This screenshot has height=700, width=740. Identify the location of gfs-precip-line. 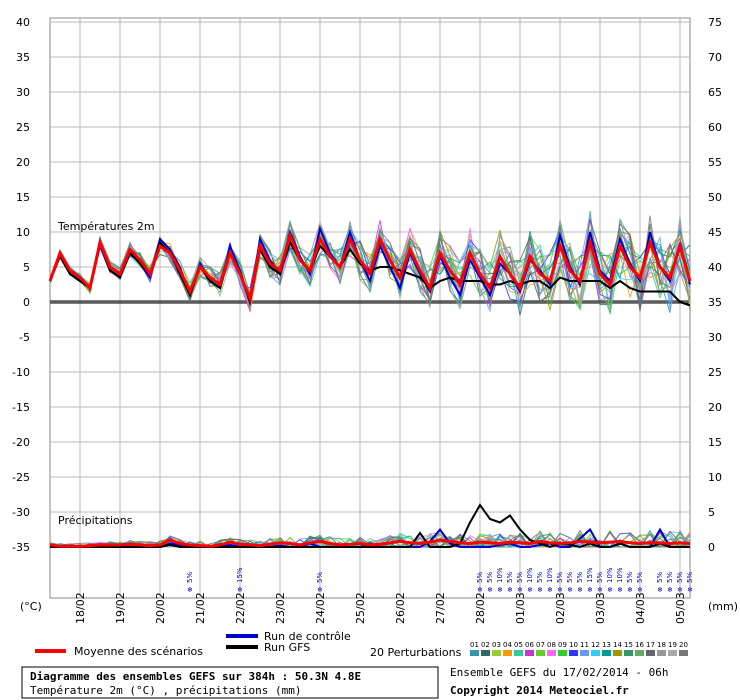
(370, 526).